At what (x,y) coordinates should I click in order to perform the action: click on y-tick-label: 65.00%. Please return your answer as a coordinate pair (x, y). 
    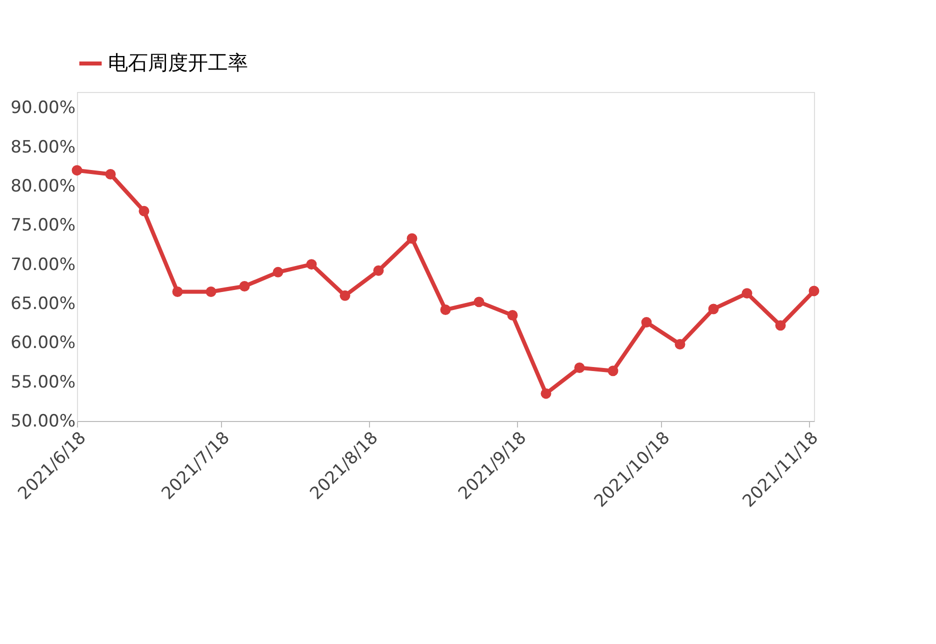
    Looking at the image, I should click on (43, 304).